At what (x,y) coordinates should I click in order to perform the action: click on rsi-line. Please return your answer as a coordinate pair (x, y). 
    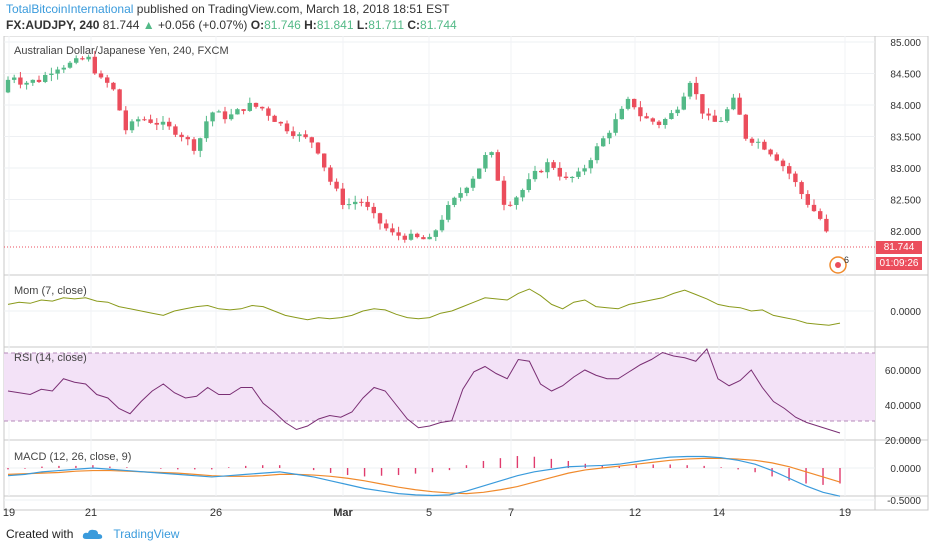
    Looking at the image, I should click on (424, 391).